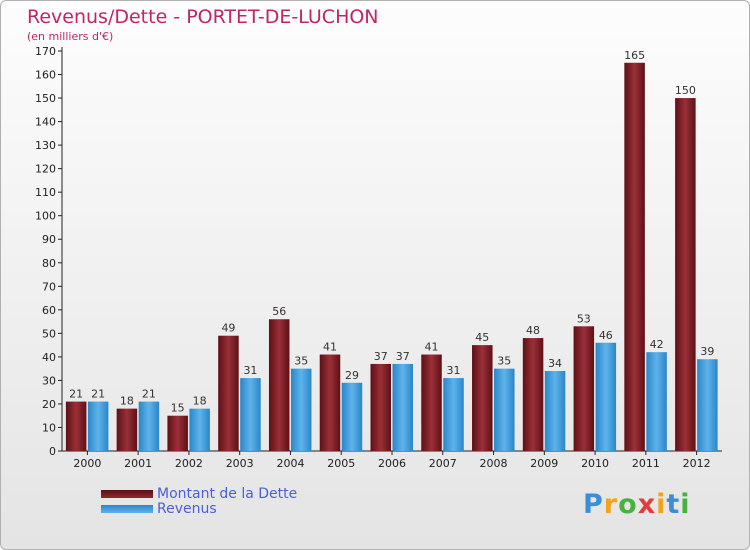 The width and height of the screenshot is (750, 550). What do you see at coordinates (290, 463) in the screenshot?
I see `x-tick-label: 2004` at bounding box center [290, 463].